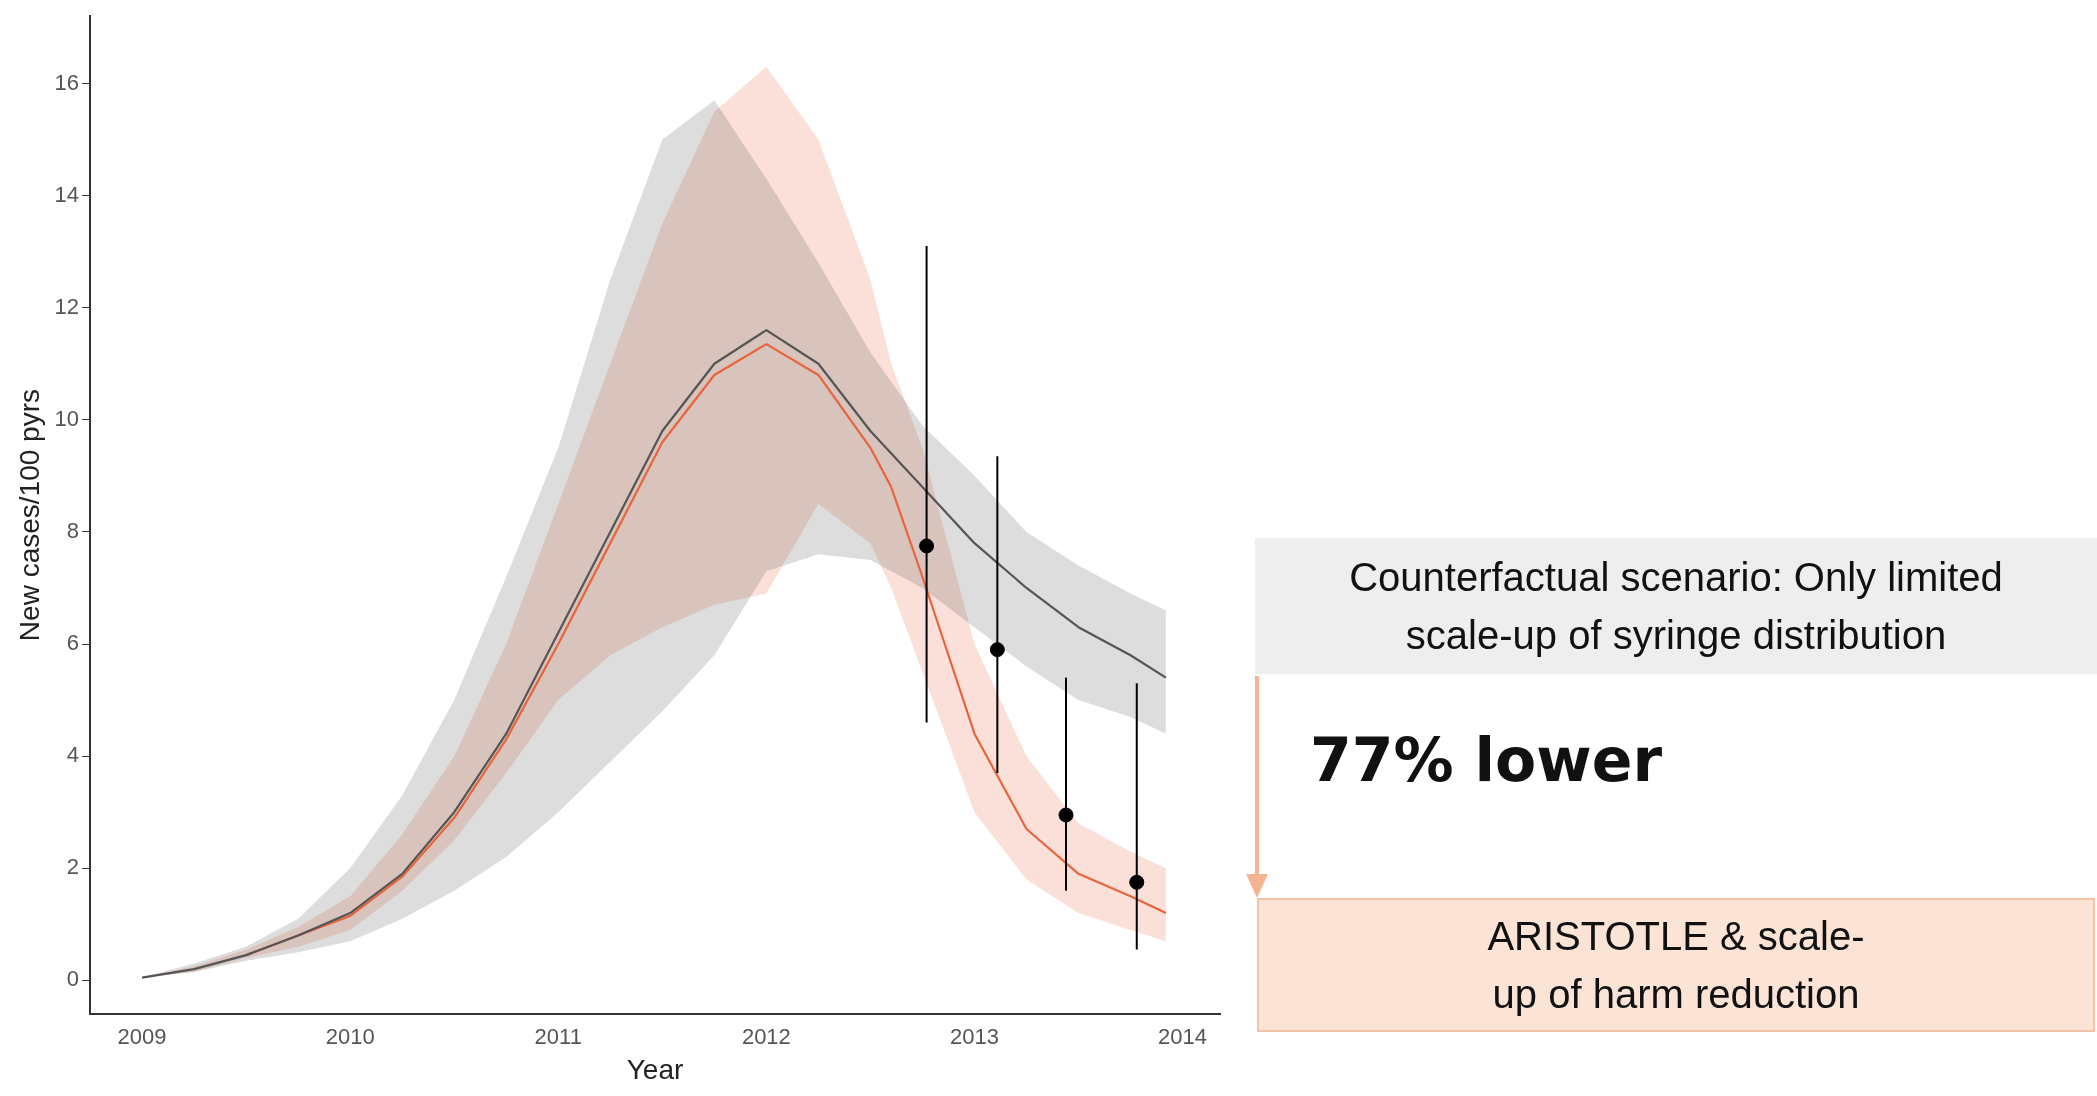  I want to click on y-axis-title: New cases/100 pyrs, so click(29, 515).